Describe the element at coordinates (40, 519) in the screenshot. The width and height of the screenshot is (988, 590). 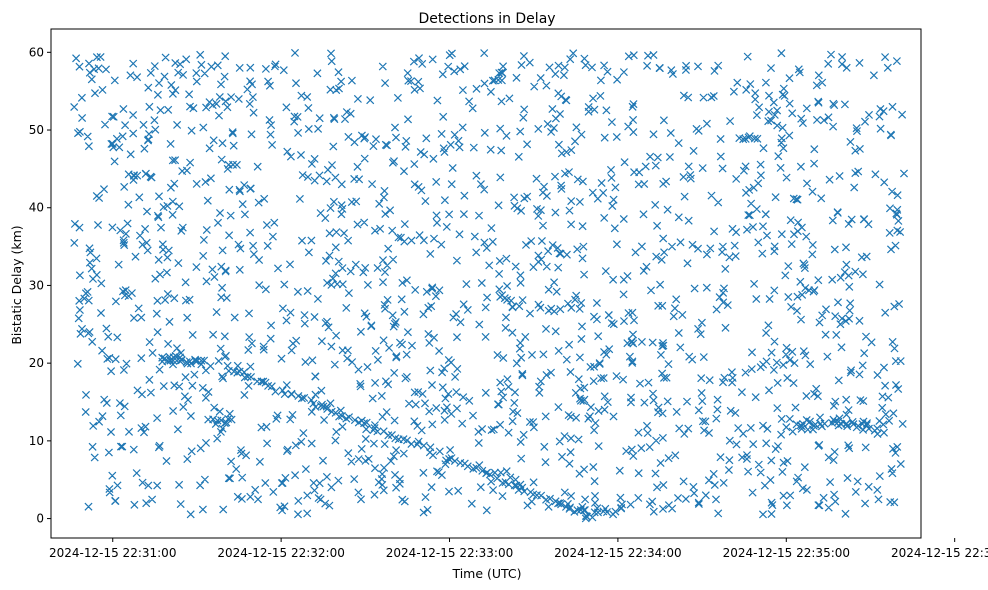
I see `y-tick-label: 0` at that location.